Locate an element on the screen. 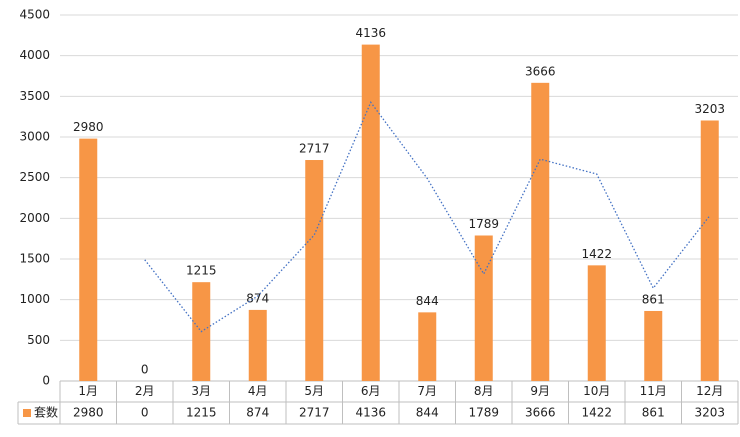 This screenshot has width=740, height=437. x-tick-label: 9月 is located at coordinates (540, 391).